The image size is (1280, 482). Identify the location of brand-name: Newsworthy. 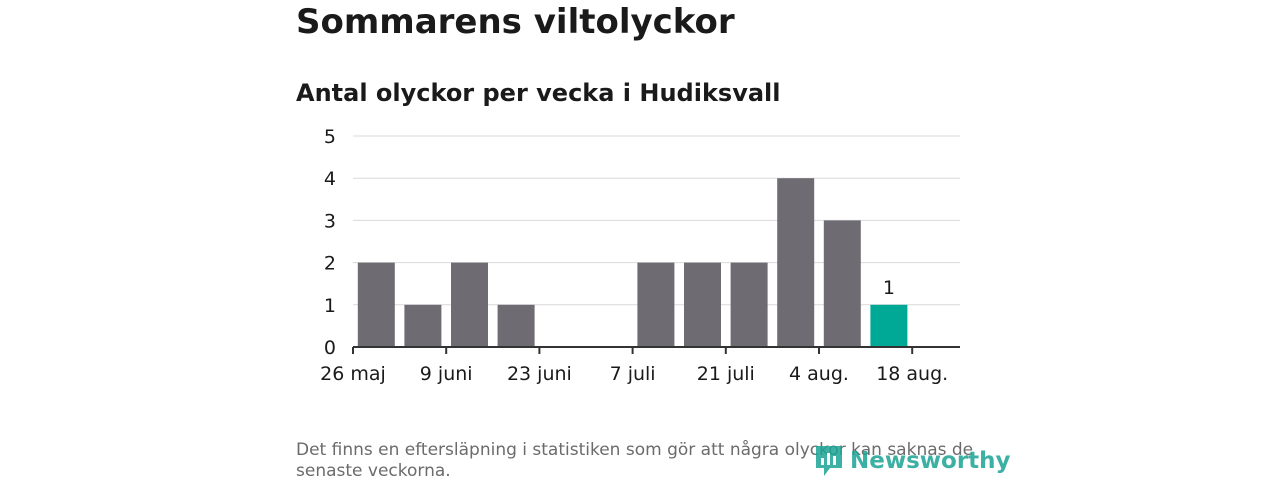
(930, 461).